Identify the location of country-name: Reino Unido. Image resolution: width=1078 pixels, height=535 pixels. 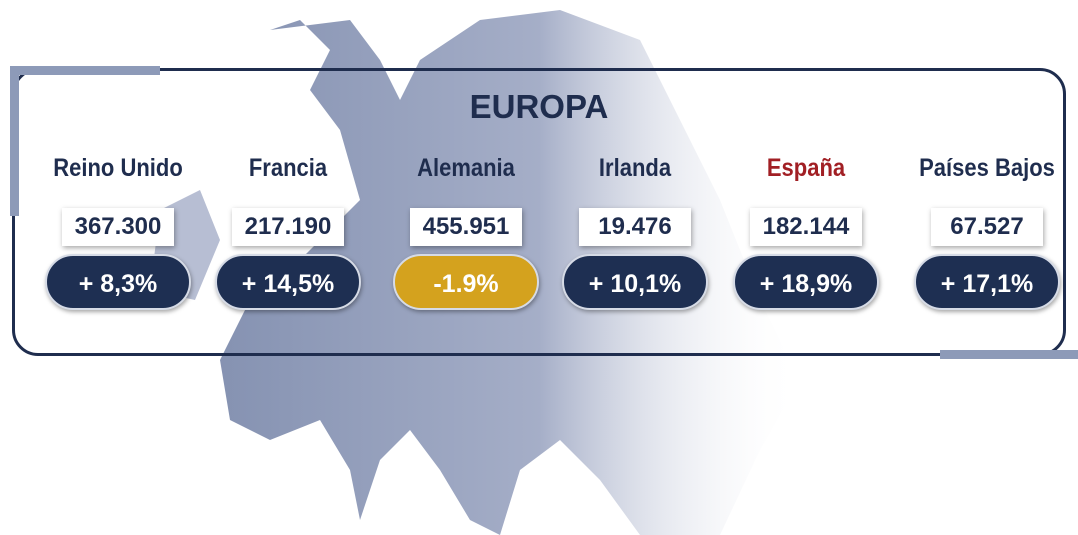
(118, 168).